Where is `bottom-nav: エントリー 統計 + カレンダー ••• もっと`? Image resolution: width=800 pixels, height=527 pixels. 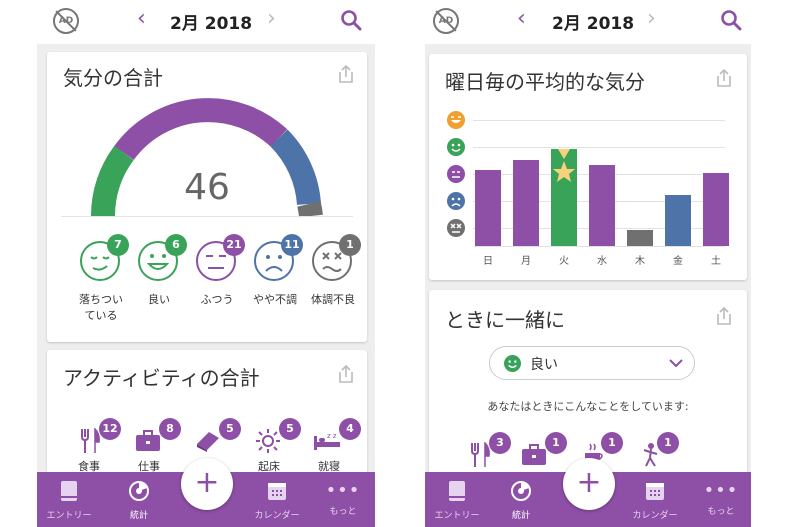 bottom-nav: エントリー 統計 + カレンダー ••• もっと is located at coordinates (588, 492).